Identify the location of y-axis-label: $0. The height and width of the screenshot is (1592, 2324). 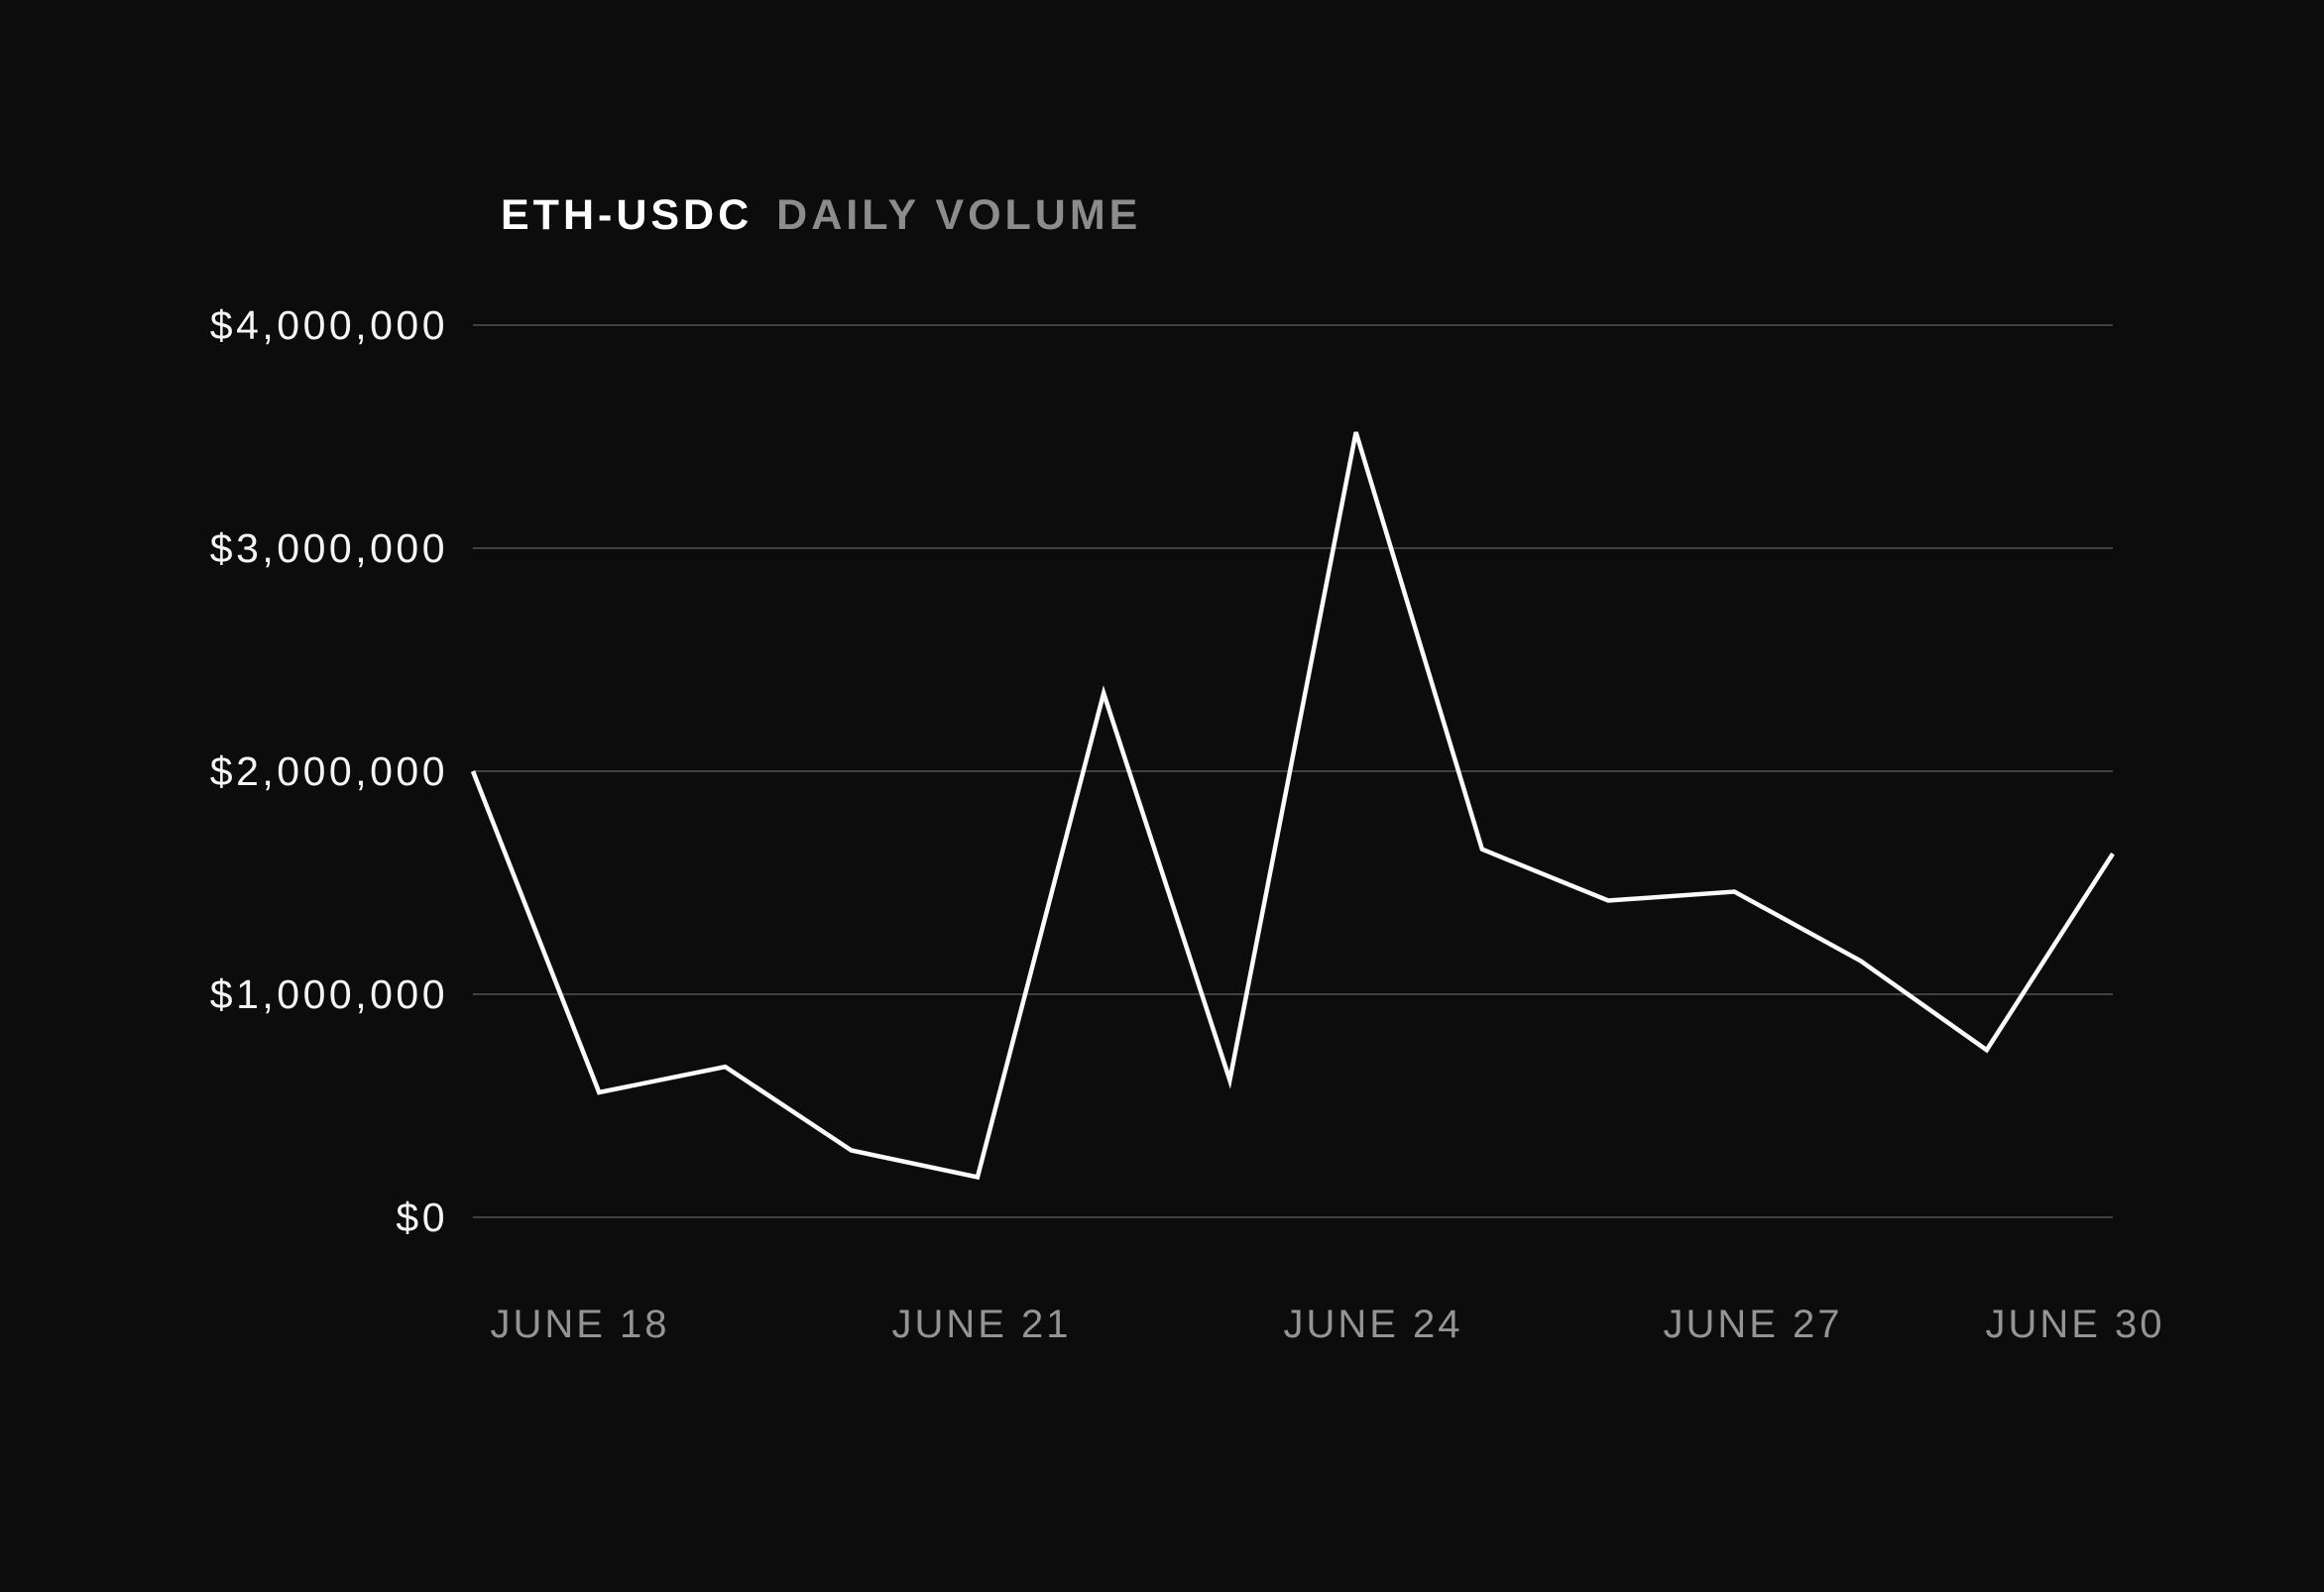
(422, 1217).